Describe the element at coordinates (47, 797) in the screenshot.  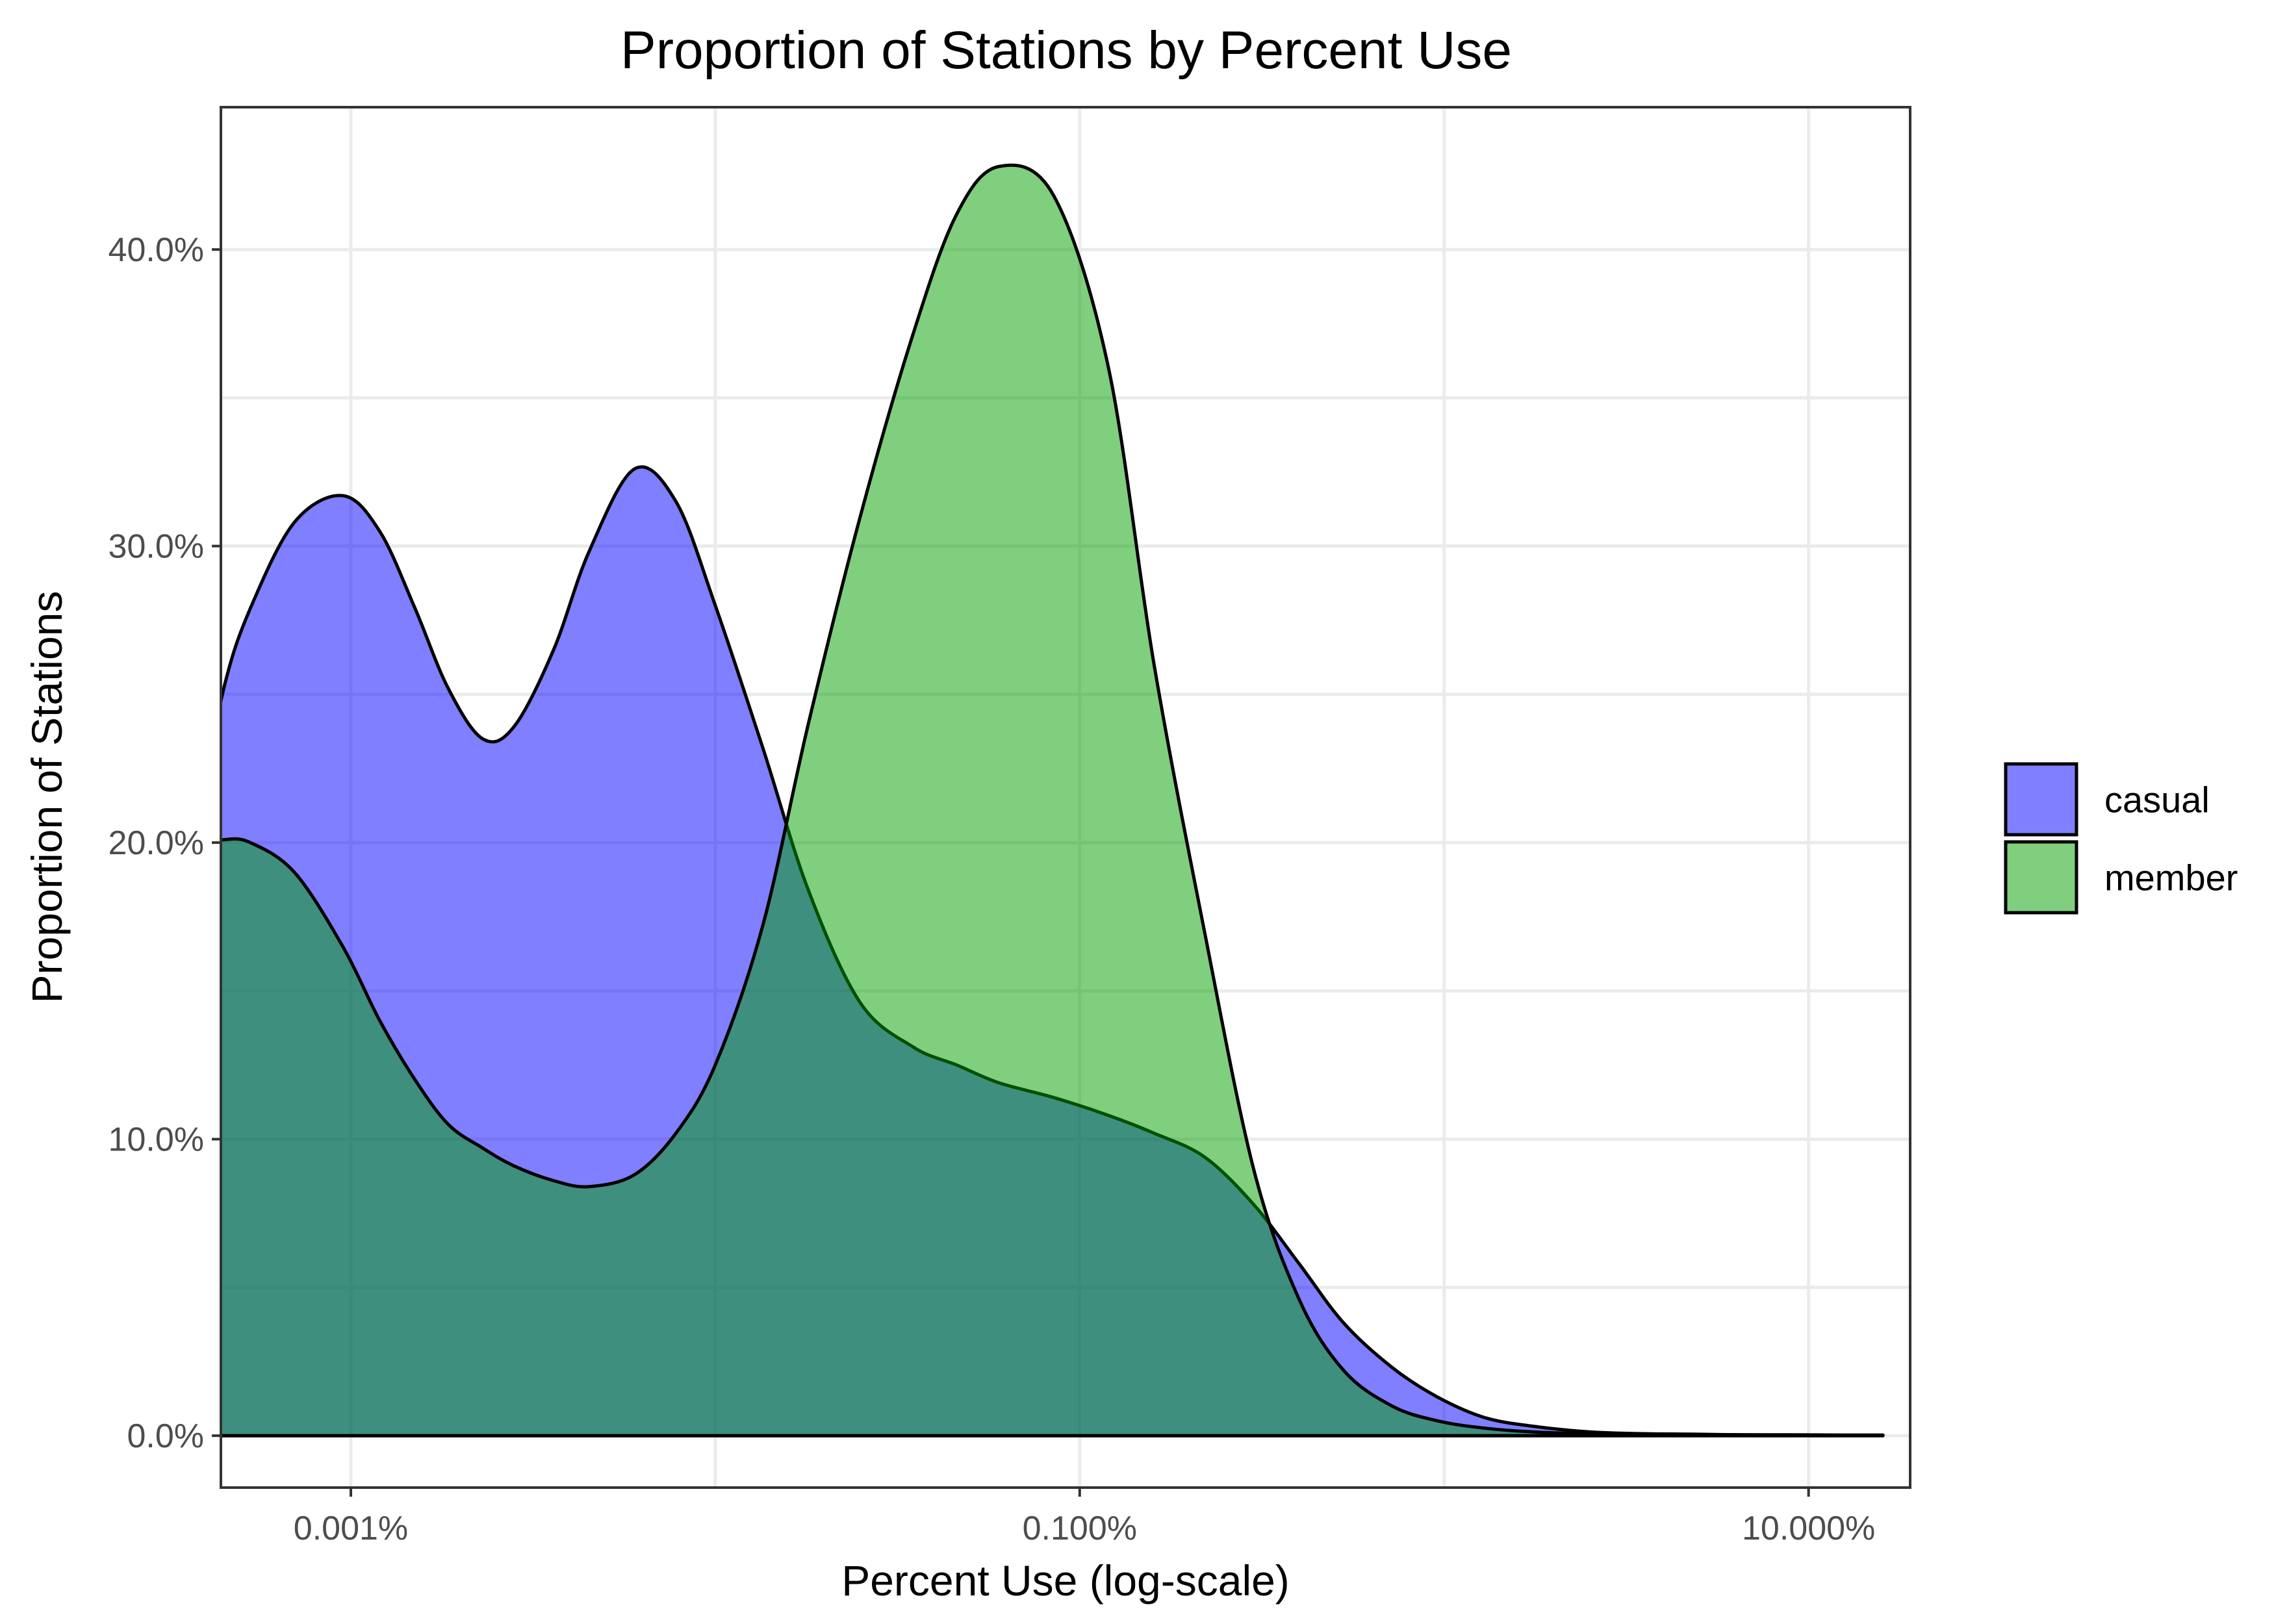
I see `y-axis-title: Proportion of Stations` at that location.